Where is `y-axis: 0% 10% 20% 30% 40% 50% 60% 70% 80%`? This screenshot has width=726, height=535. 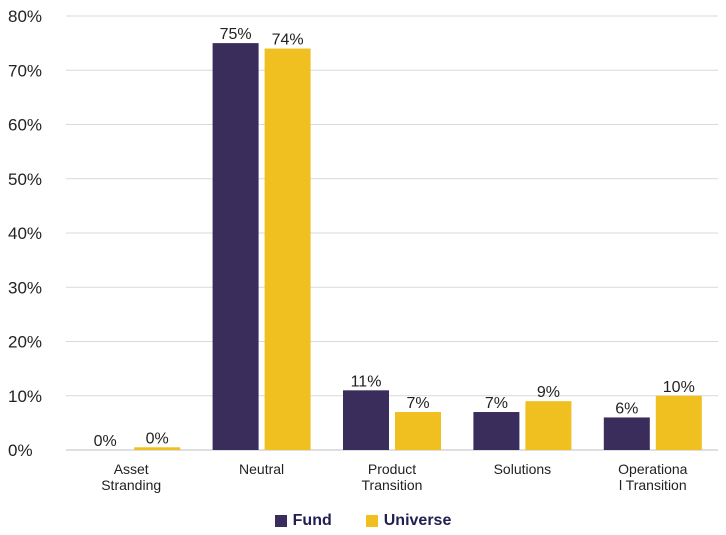 y-axis: 0% 10% 20% 30% 40% 50% 60% 70% 80% is located at coordinates (25, 233).